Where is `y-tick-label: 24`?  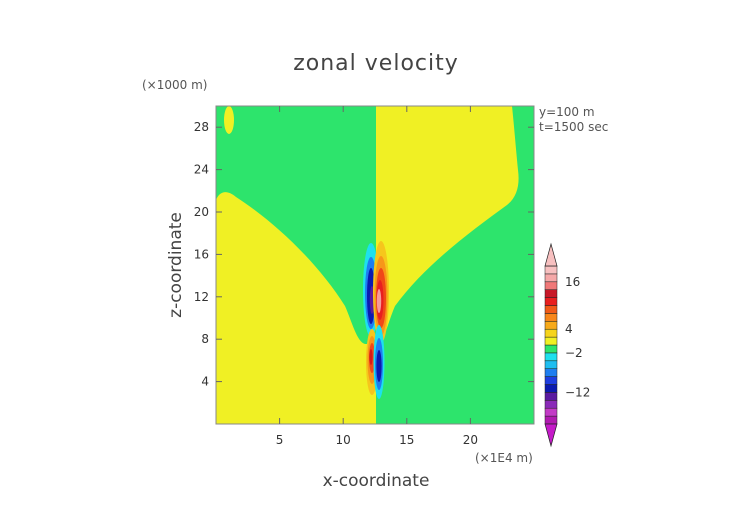
y-tick-label: 24 is located at coordinates (201, 170).